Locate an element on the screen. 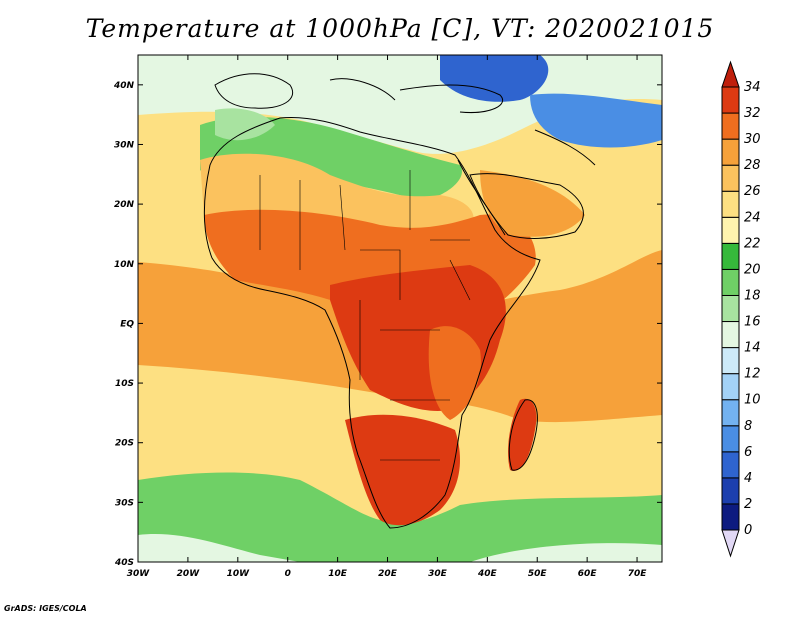 The width and height of the screenshot is (800, 618). colorbar-label: 26 is located at coordinates (752, 191).